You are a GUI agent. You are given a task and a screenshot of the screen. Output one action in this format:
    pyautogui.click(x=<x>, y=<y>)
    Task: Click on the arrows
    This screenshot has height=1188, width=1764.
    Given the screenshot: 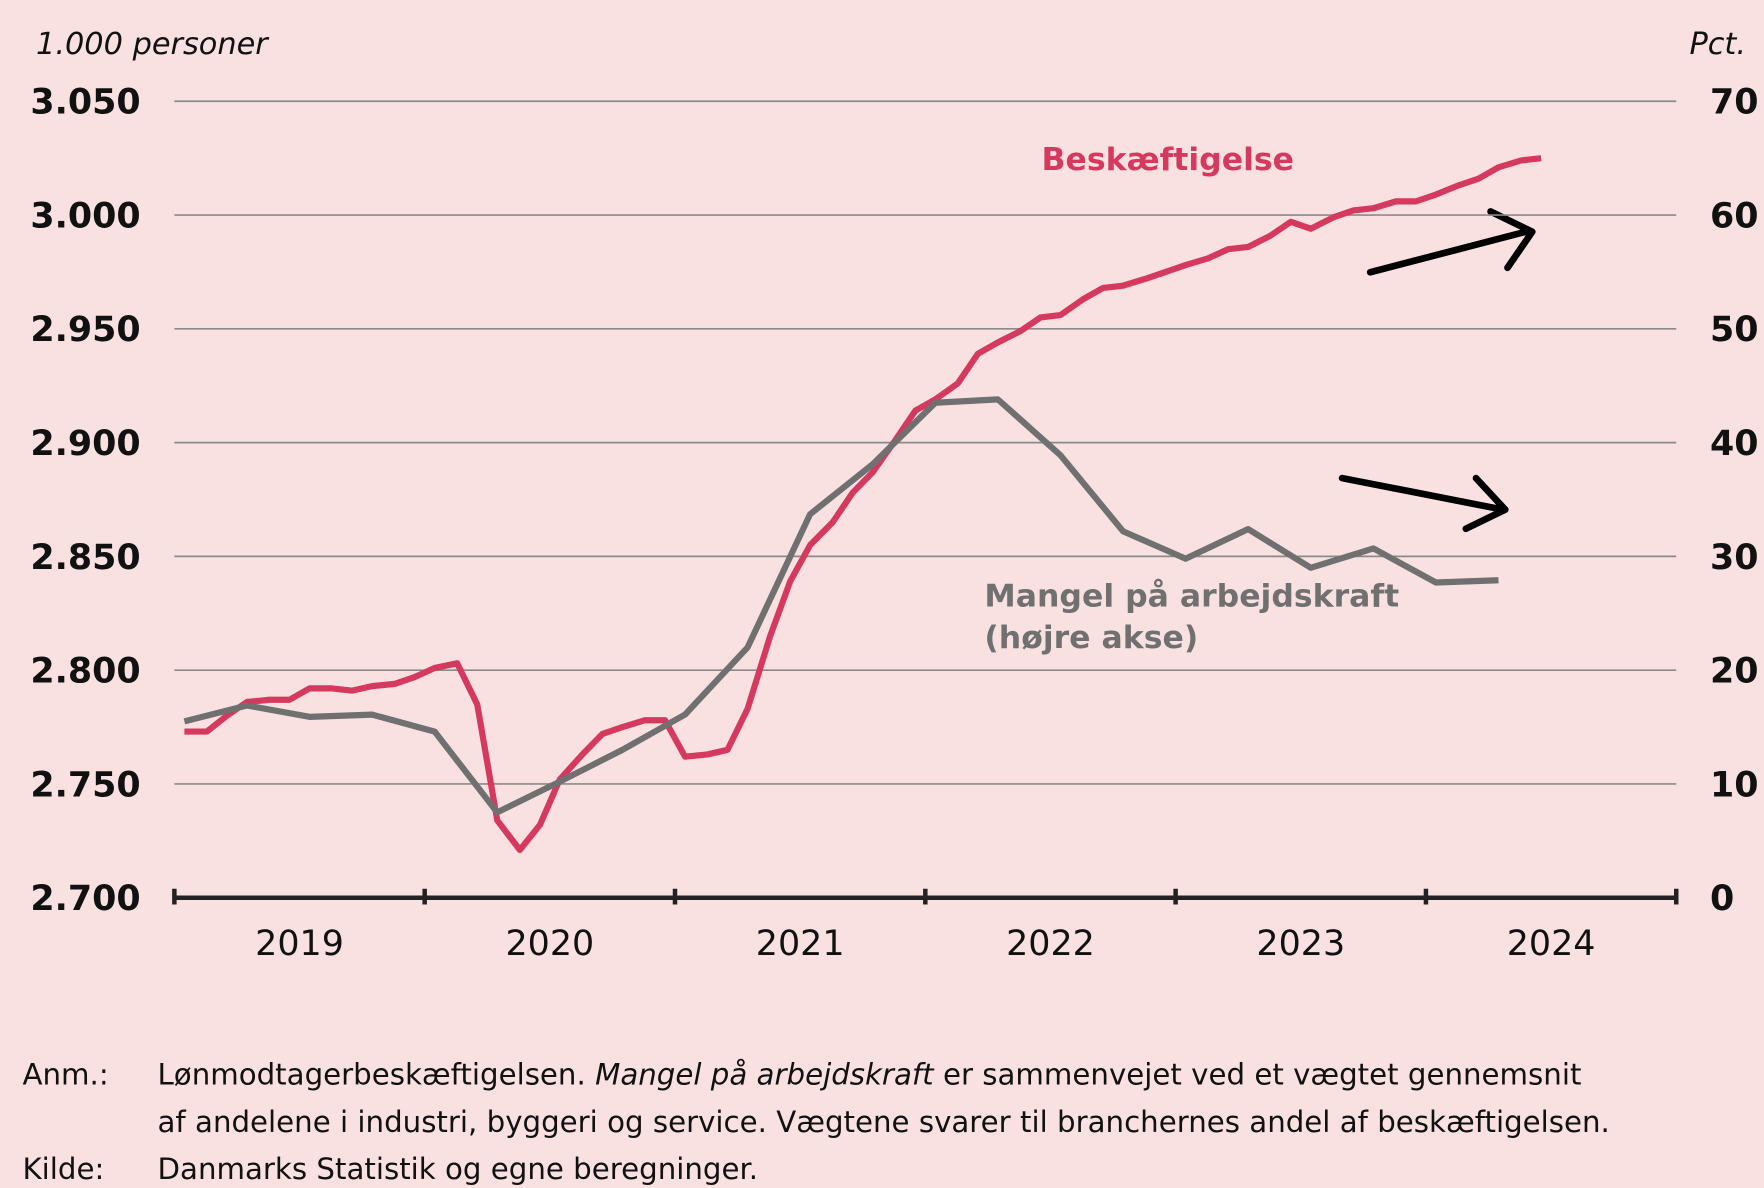 What is the action you would take?
    pyautogui.click(x=1437, y=370)
    